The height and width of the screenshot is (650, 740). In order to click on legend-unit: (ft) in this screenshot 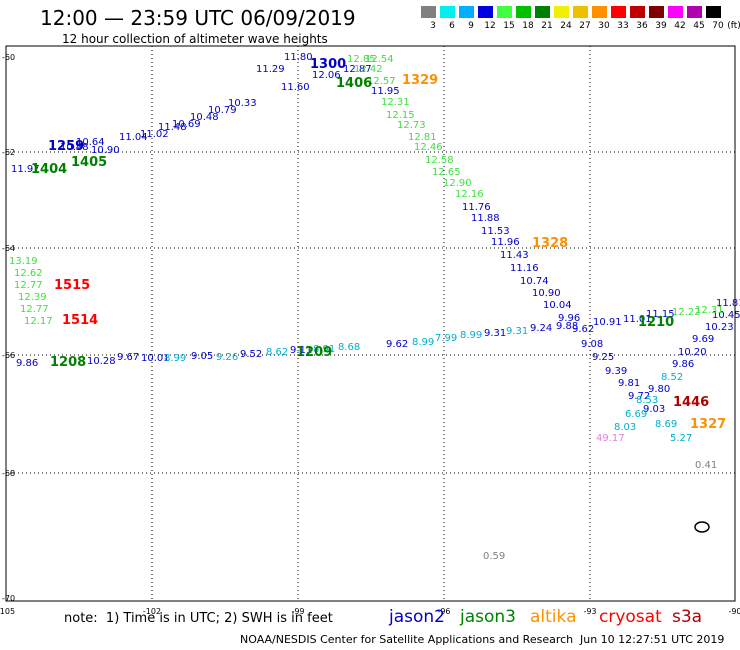, I will do `click(733, 26)`.